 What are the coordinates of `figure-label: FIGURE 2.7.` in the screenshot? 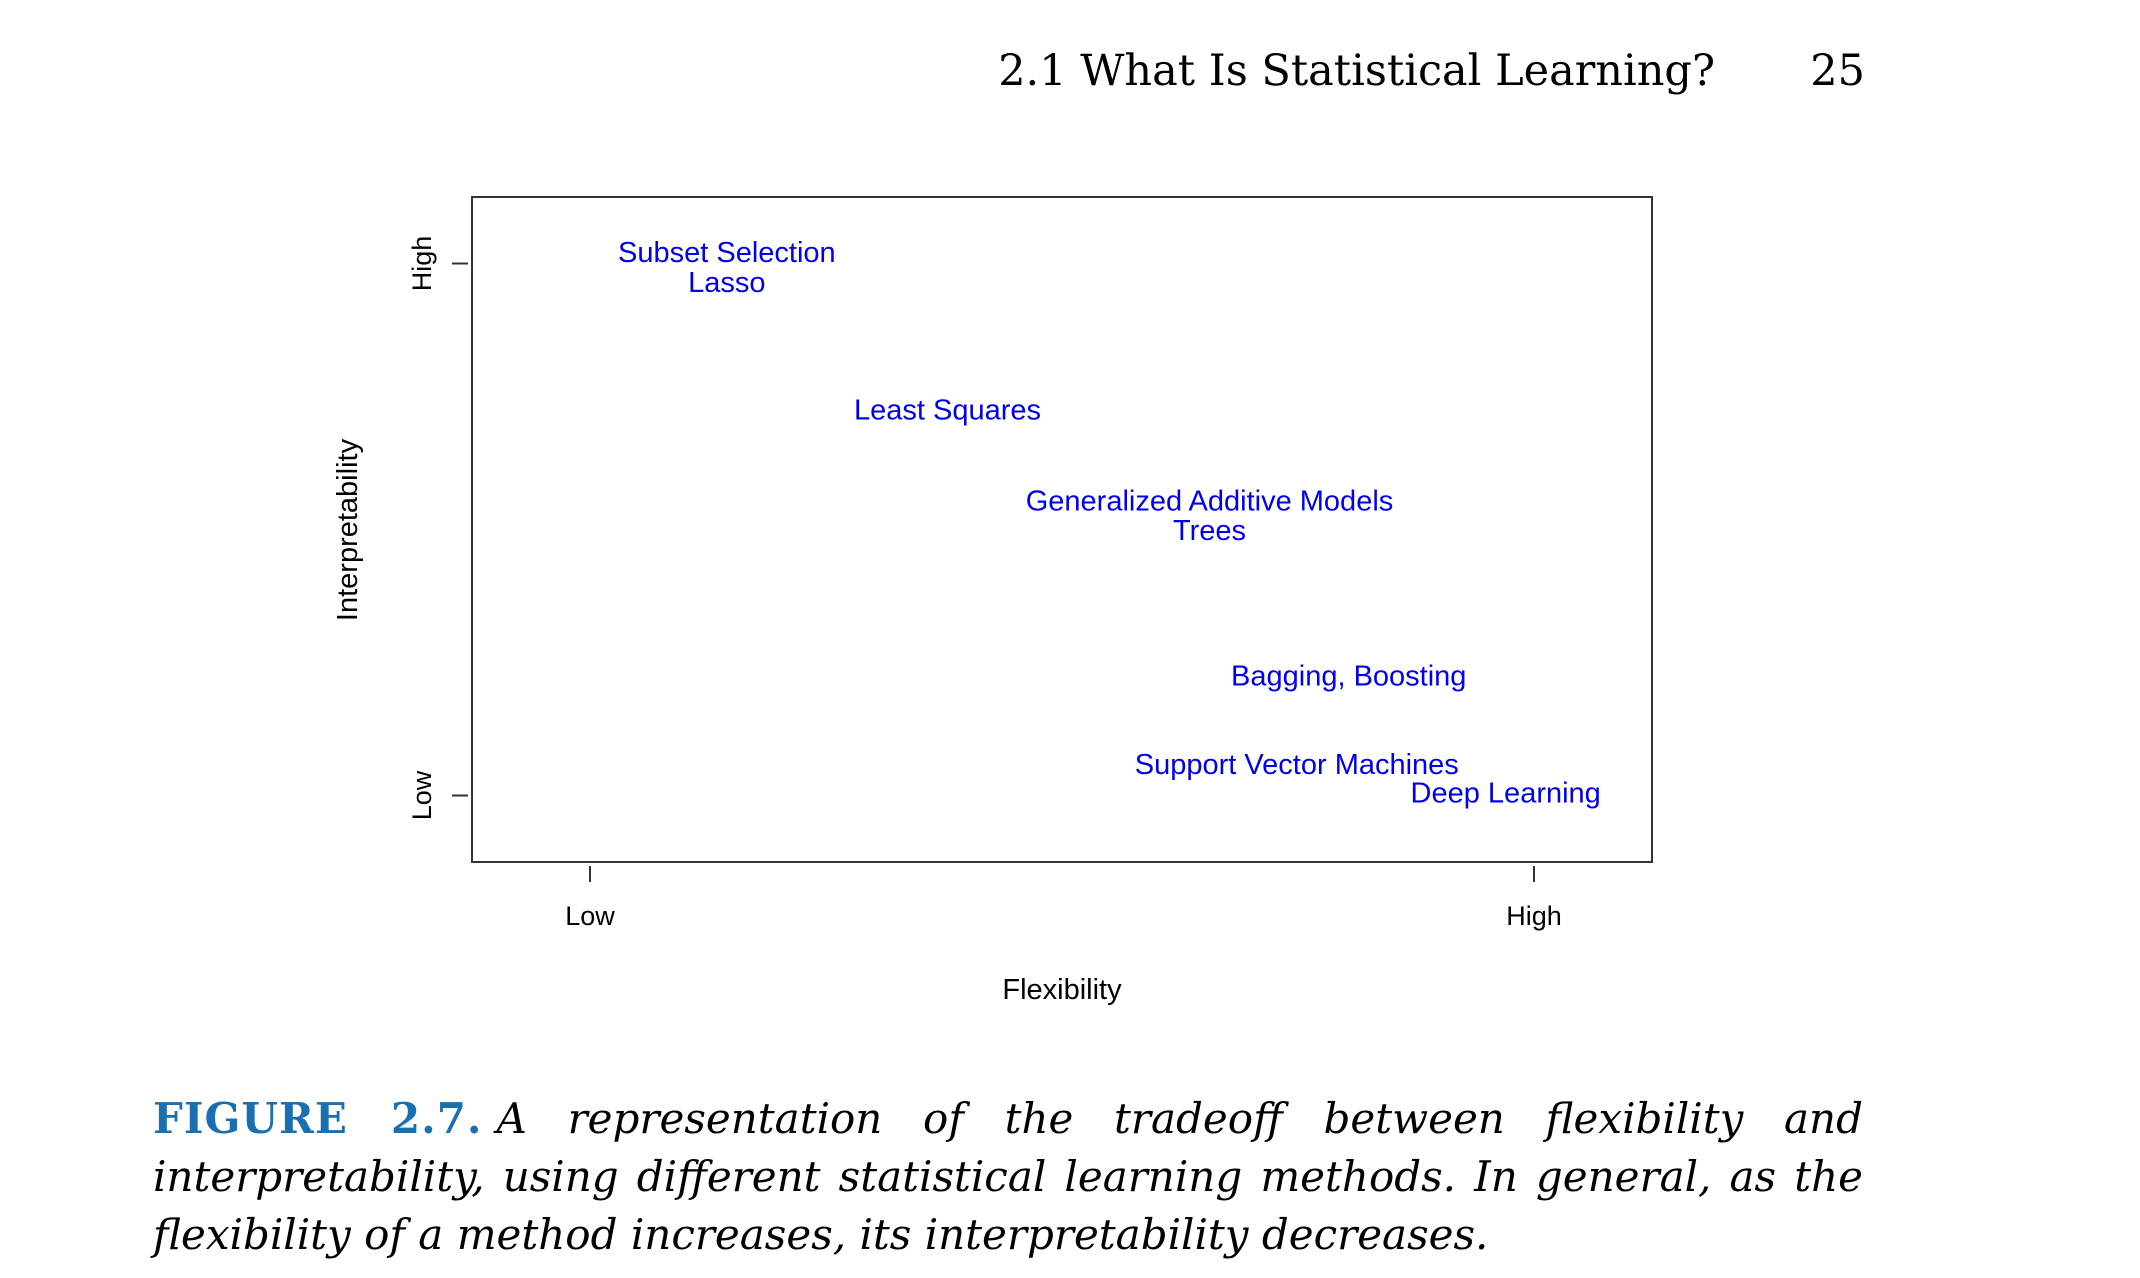 It's located at (318, 1118).